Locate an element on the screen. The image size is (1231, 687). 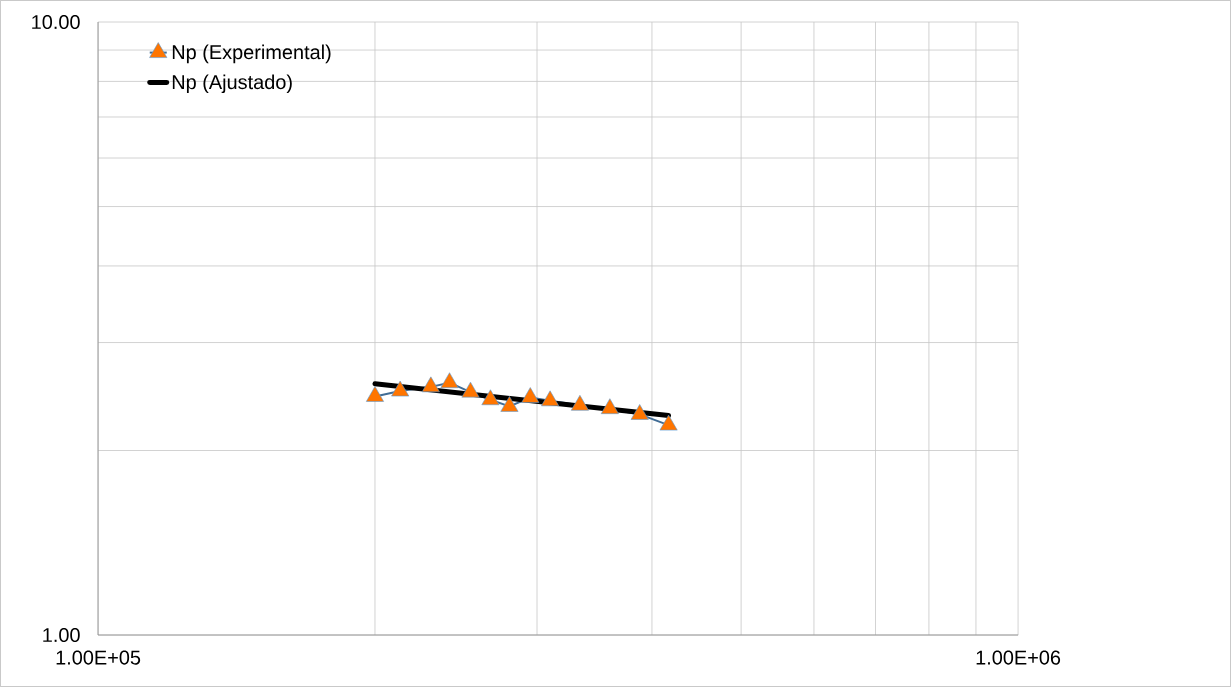
x-tick-label: 1.00E+05 is located at coordinates (98, 657).